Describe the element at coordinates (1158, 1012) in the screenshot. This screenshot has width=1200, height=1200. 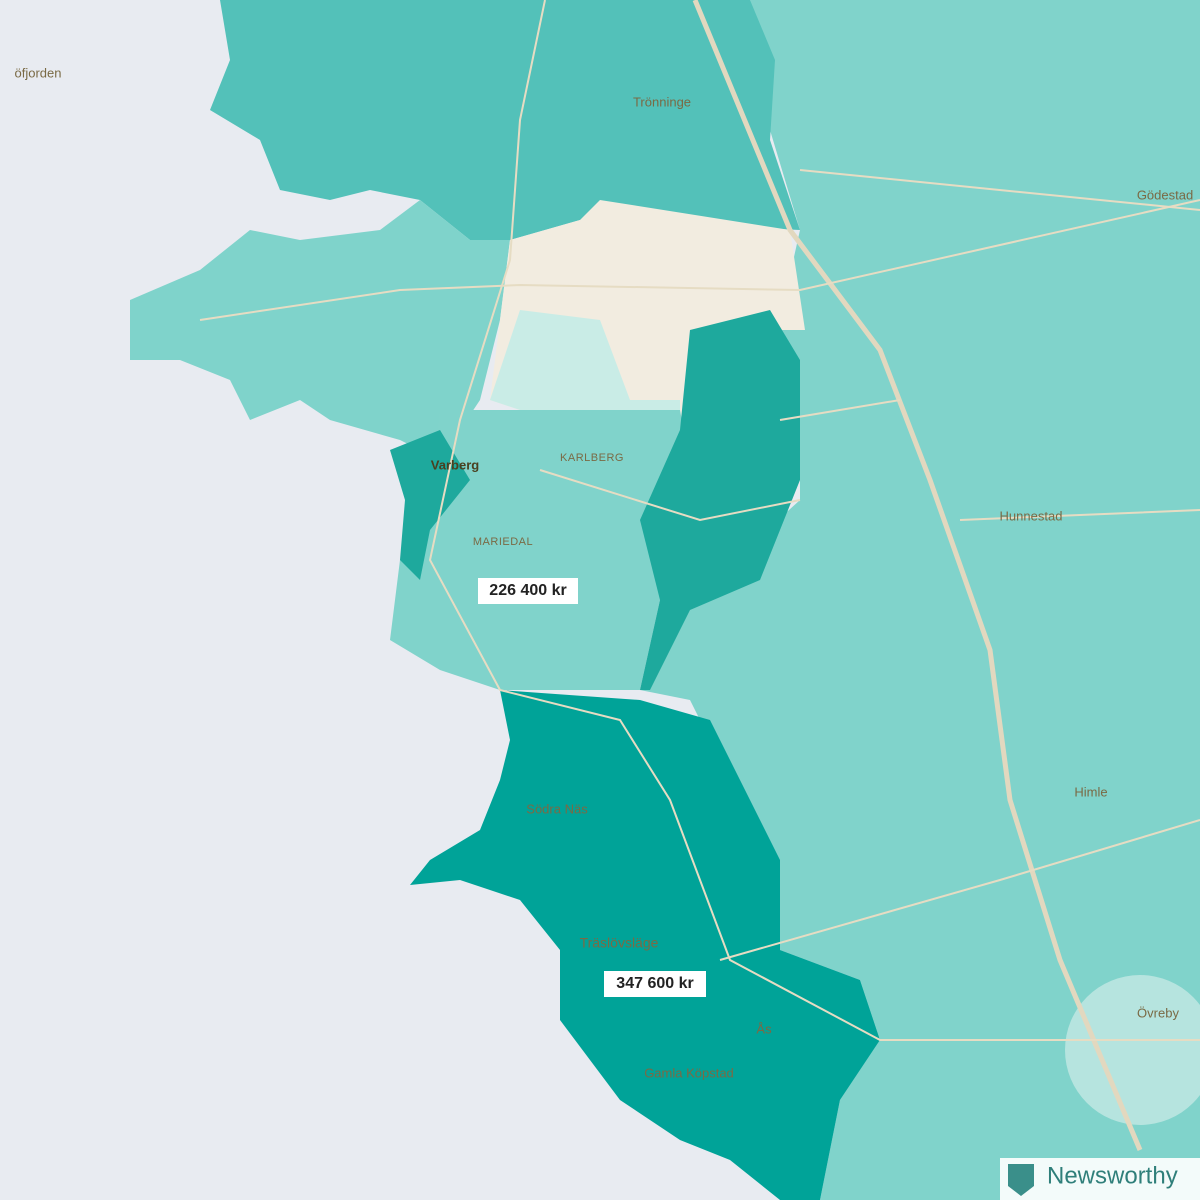
I see `place-label: Övreby` at that location.